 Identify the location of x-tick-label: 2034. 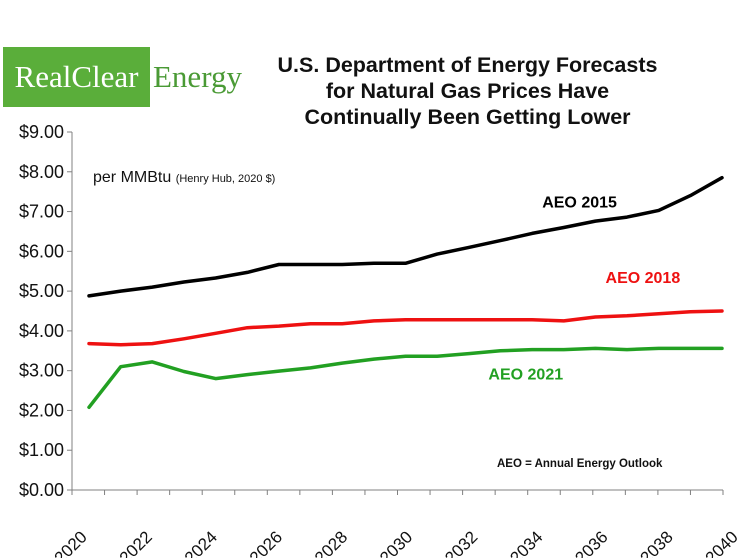
(526, 542).